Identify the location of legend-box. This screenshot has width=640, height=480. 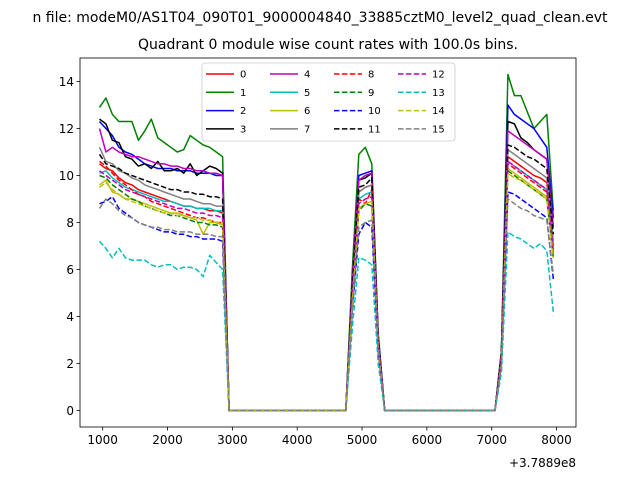
(328, 102).